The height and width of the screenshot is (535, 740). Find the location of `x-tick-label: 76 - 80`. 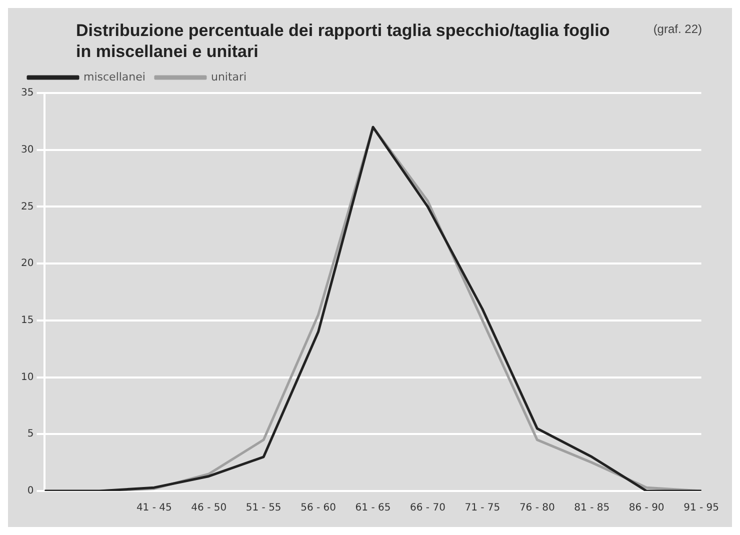

x-tick-label: 76 - 80 is located at coordinates (537, 508).